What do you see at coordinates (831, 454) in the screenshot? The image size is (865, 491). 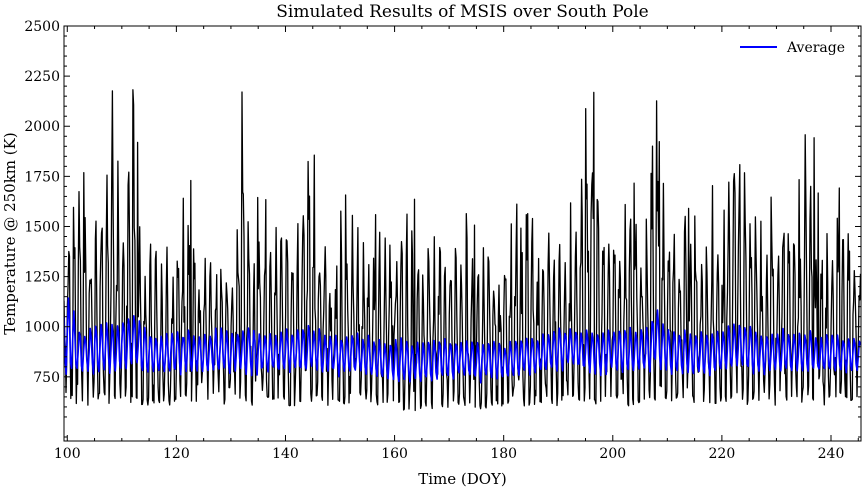 I see `x-tick-label: 240` at bounding box center [831, 454].